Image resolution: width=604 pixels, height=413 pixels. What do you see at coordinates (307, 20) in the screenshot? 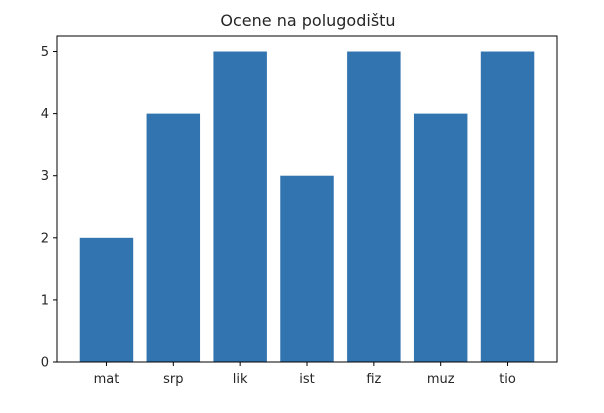
I see `chart-title: Ocene na polugodištu` at bounding box center [307, 20].